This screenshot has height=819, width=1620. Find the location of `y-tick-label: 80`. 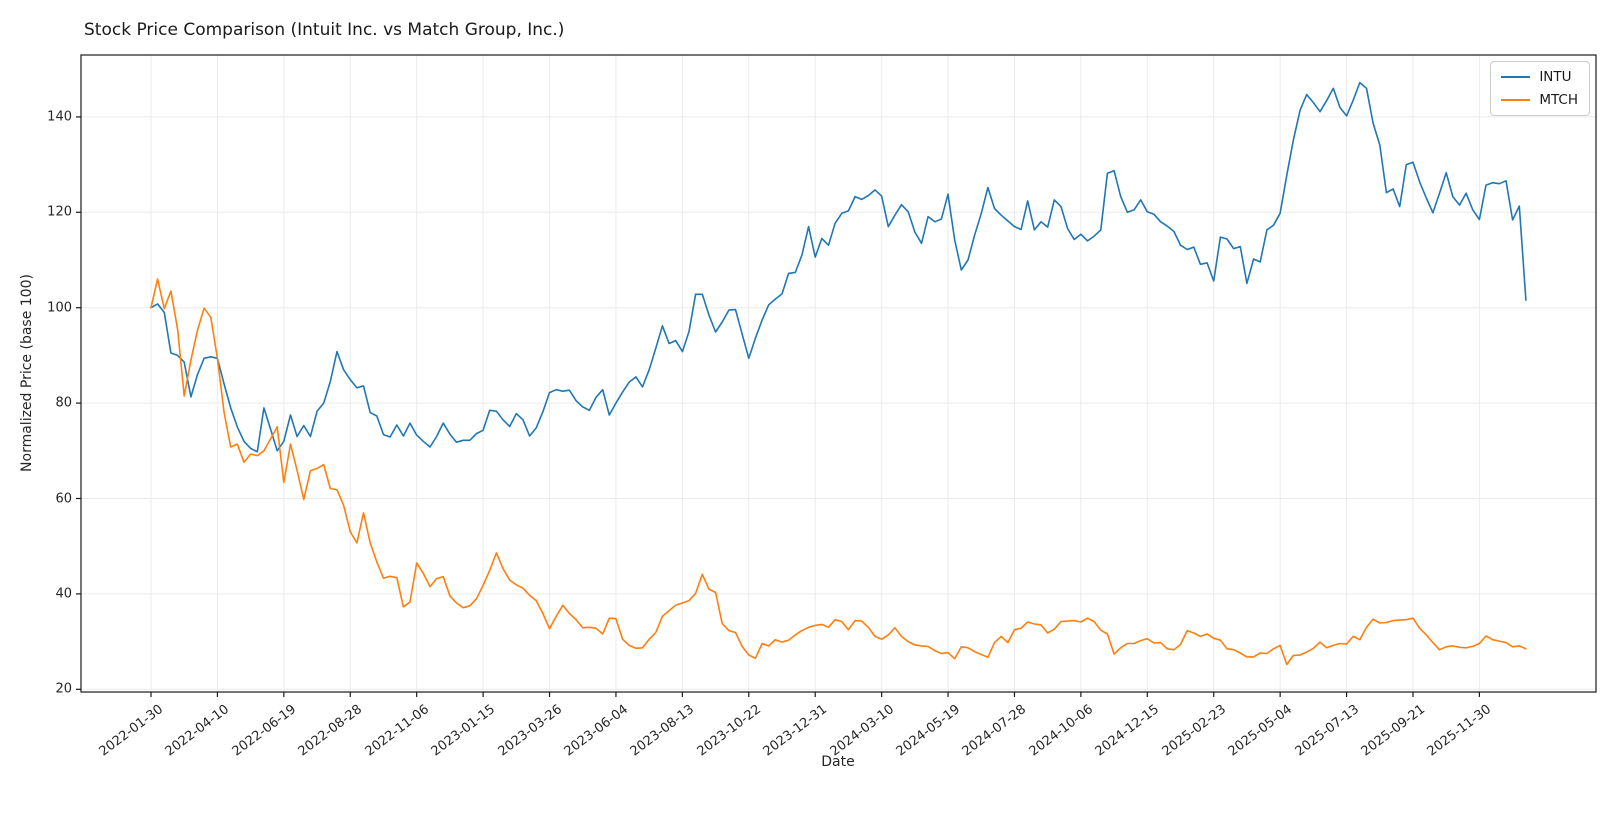

y-tick-label: 80 is located at coordinates (63, 403).